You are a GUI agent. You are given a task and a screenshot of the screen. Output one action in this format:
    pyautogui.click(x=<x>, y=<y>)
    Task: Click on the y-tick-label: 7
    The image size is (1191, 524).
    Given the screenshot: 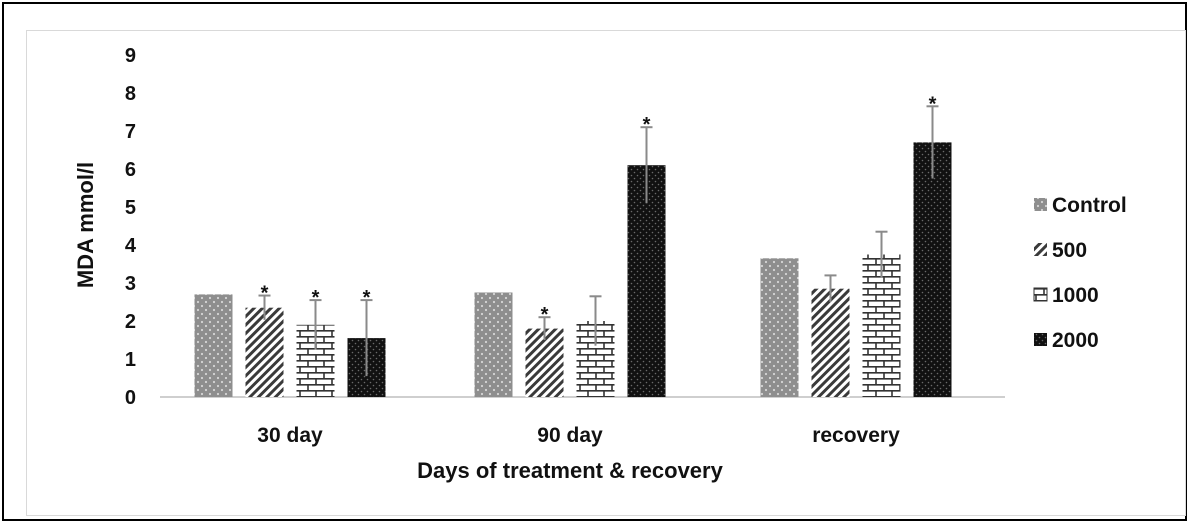 What is the action you would take?
    pyautogui.click(x=130, y=132)
    